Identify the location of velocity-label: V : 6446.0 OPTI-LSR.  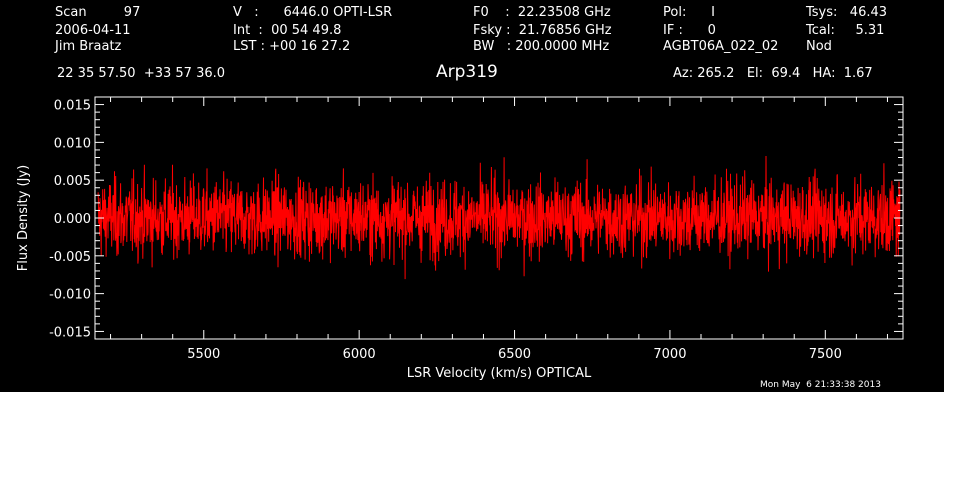
(313, 12).